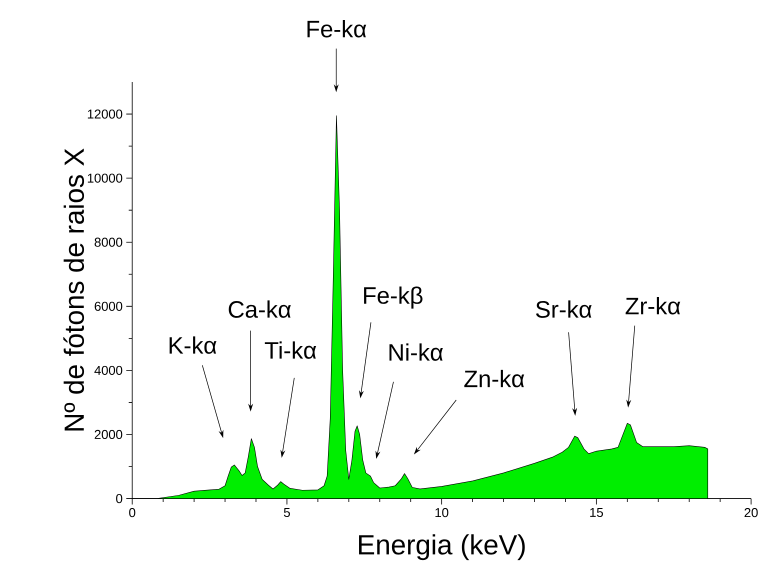 The width and height of the screenshot is (763, 568). I want to click on y-axis-title: Nº de fótons de raios X, so click(73, 289).